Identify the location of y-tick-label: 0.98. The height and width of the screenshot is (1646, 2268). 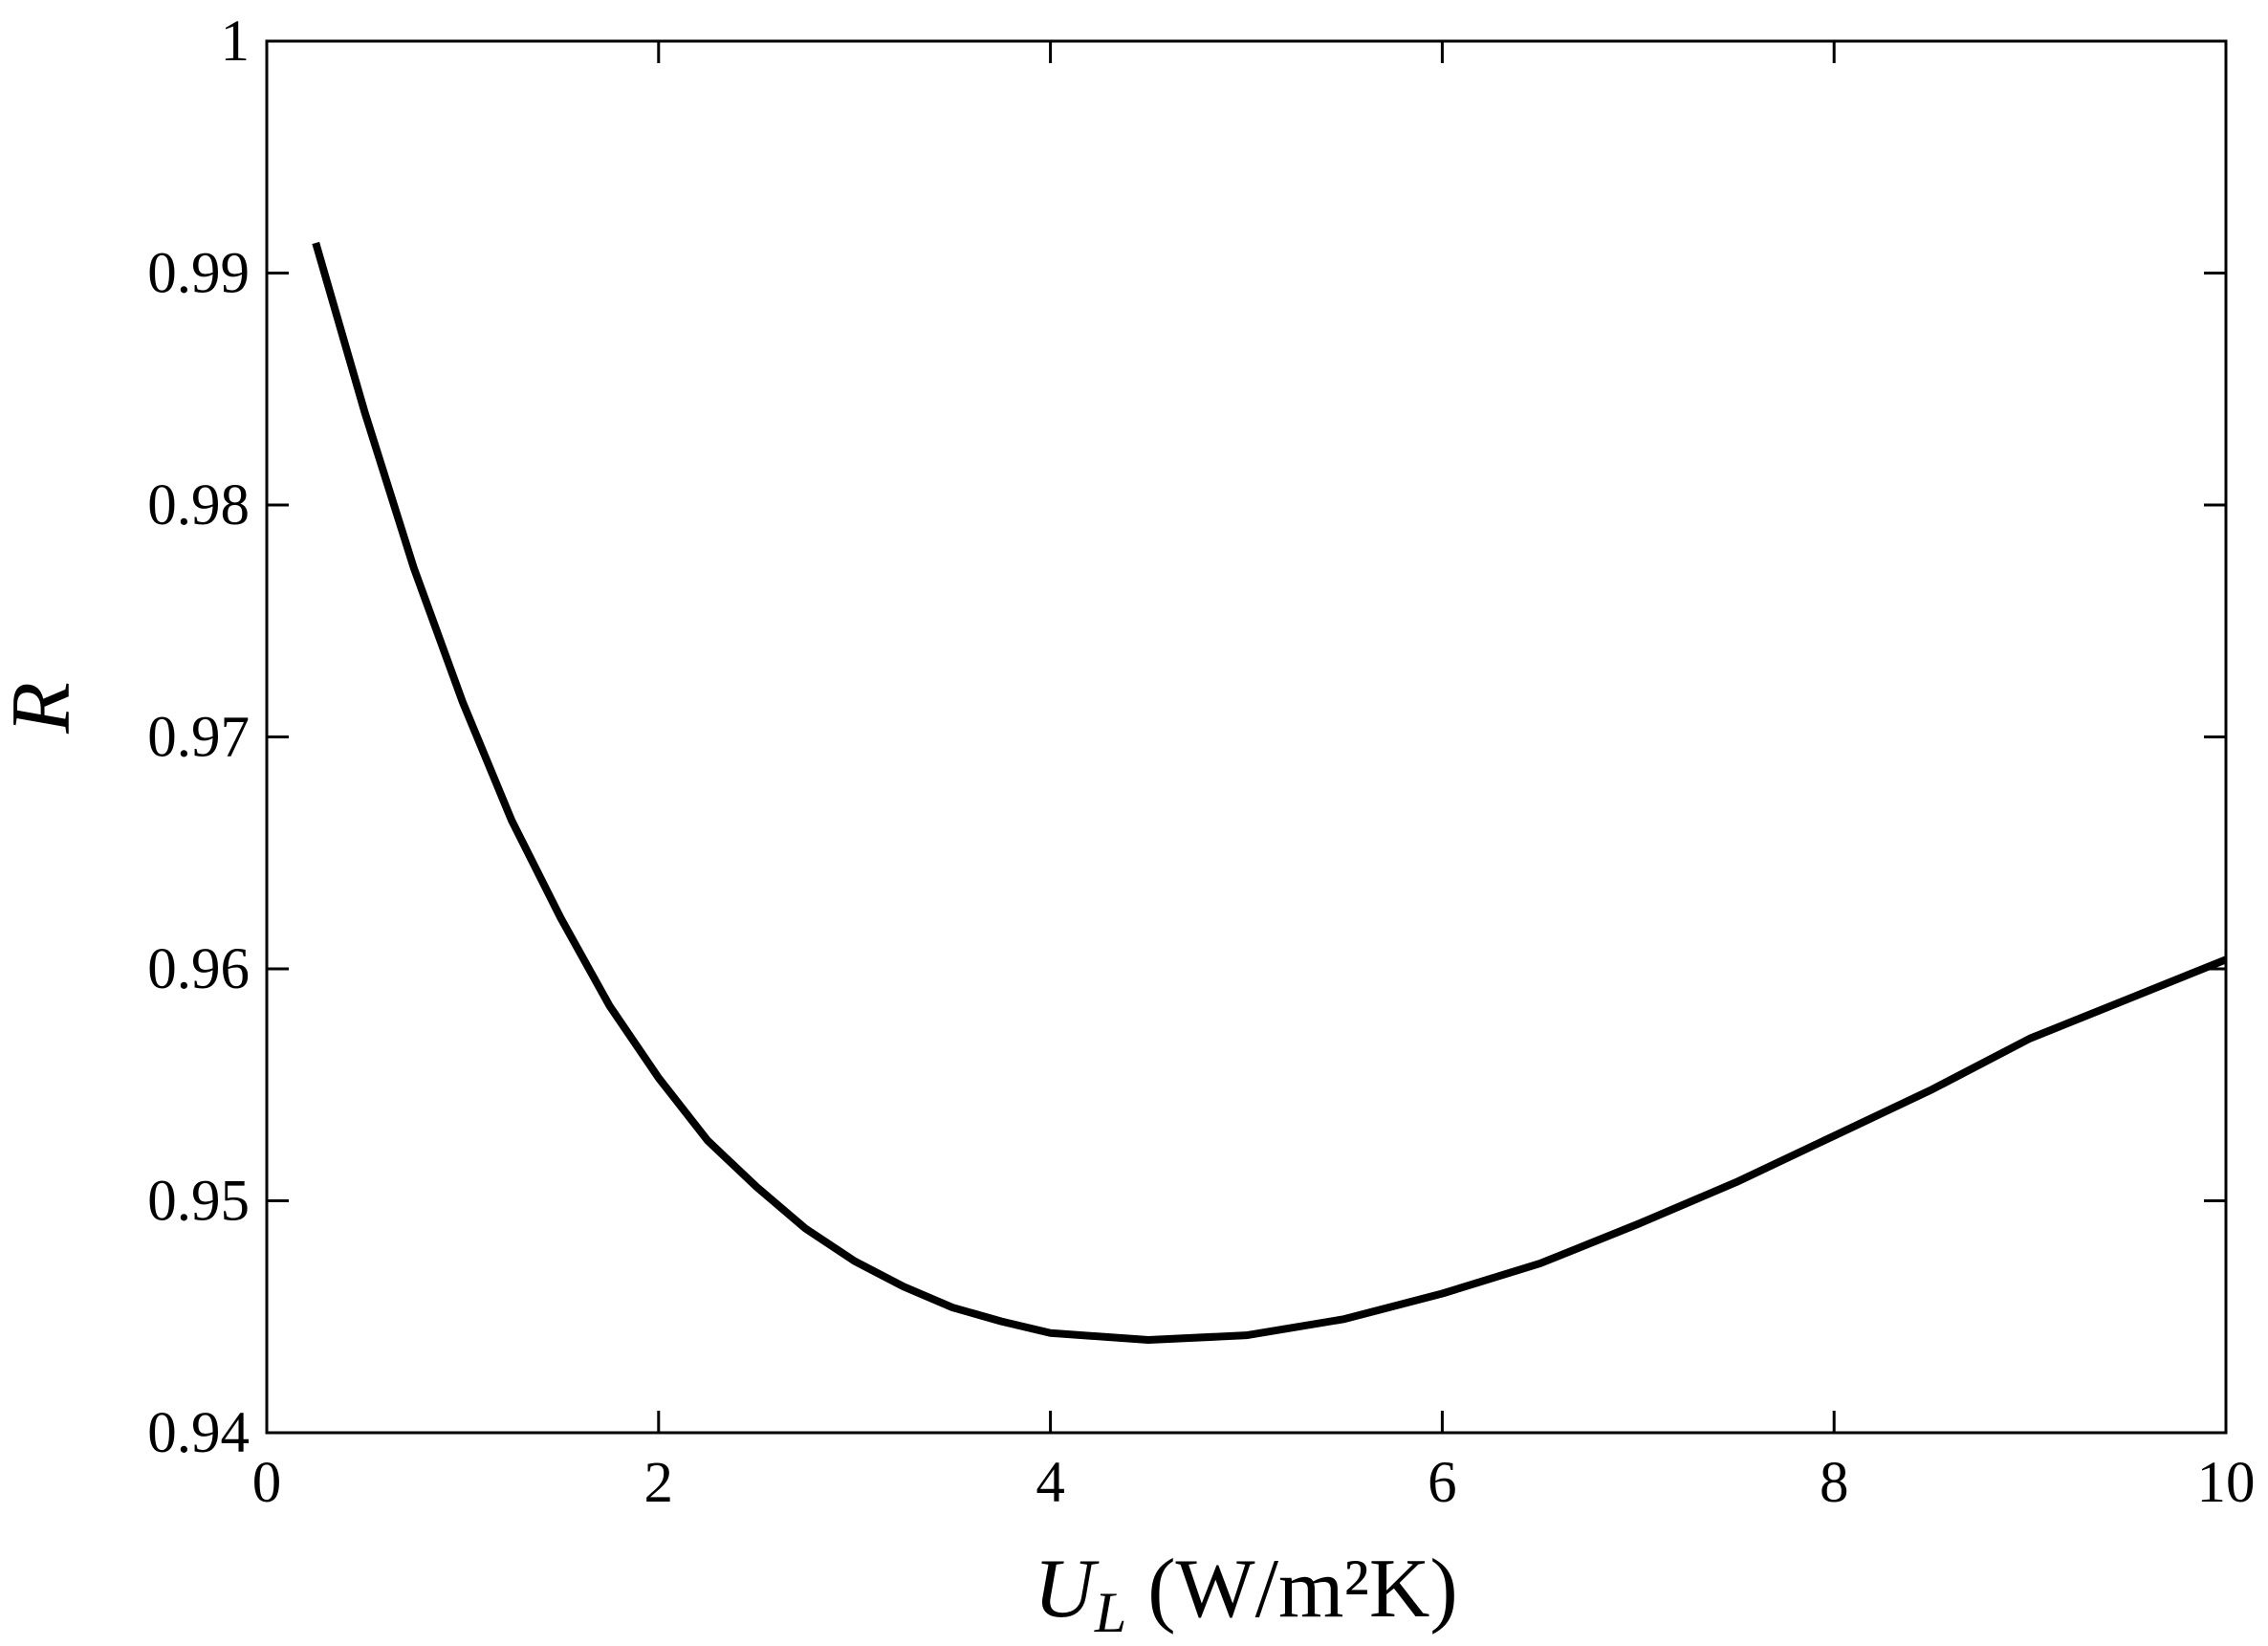
(198, 505).